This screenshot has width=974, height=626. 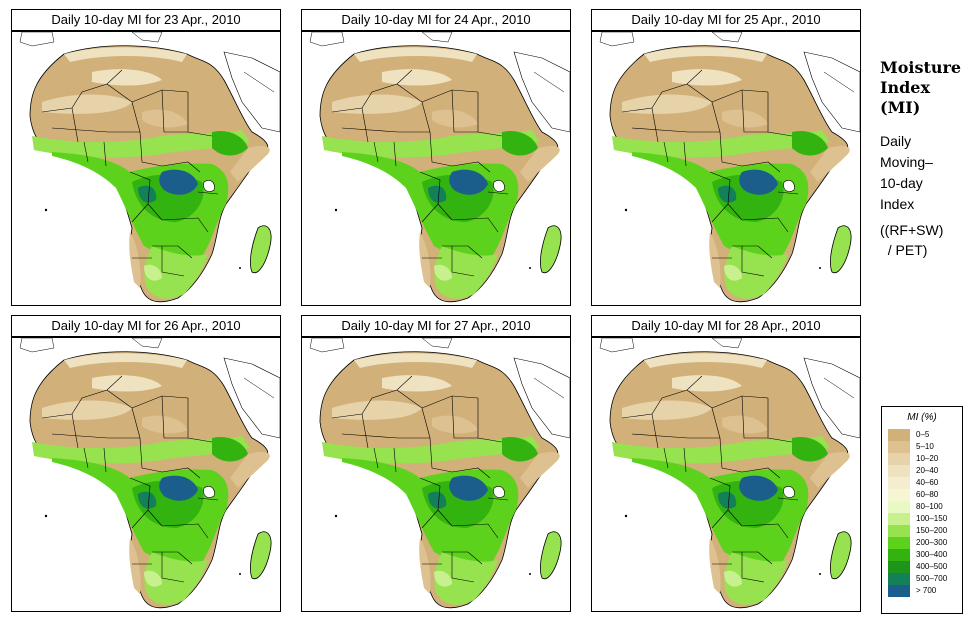 I want to click on description-line: Moving–, so click(x=906, y=162).